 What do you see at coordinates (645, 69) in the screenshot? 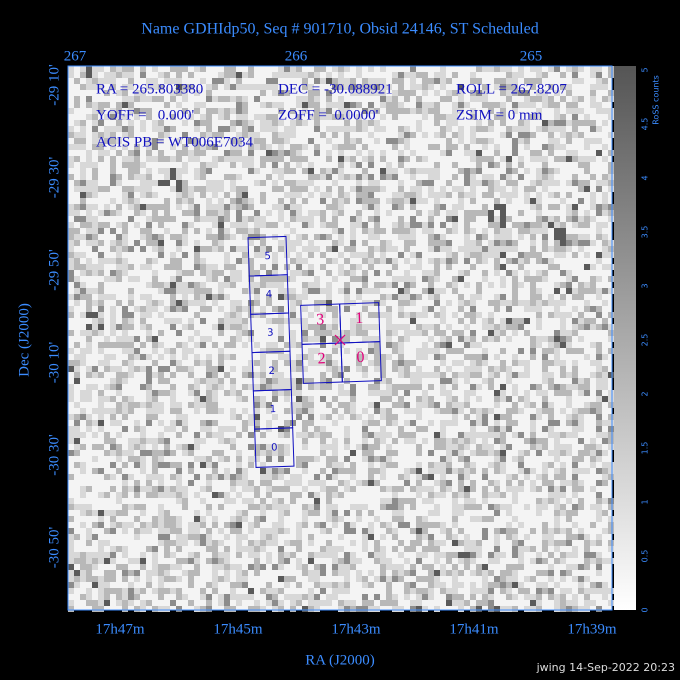
I see `colorbar-tick-label: 5` at bounding box center [645, 69].